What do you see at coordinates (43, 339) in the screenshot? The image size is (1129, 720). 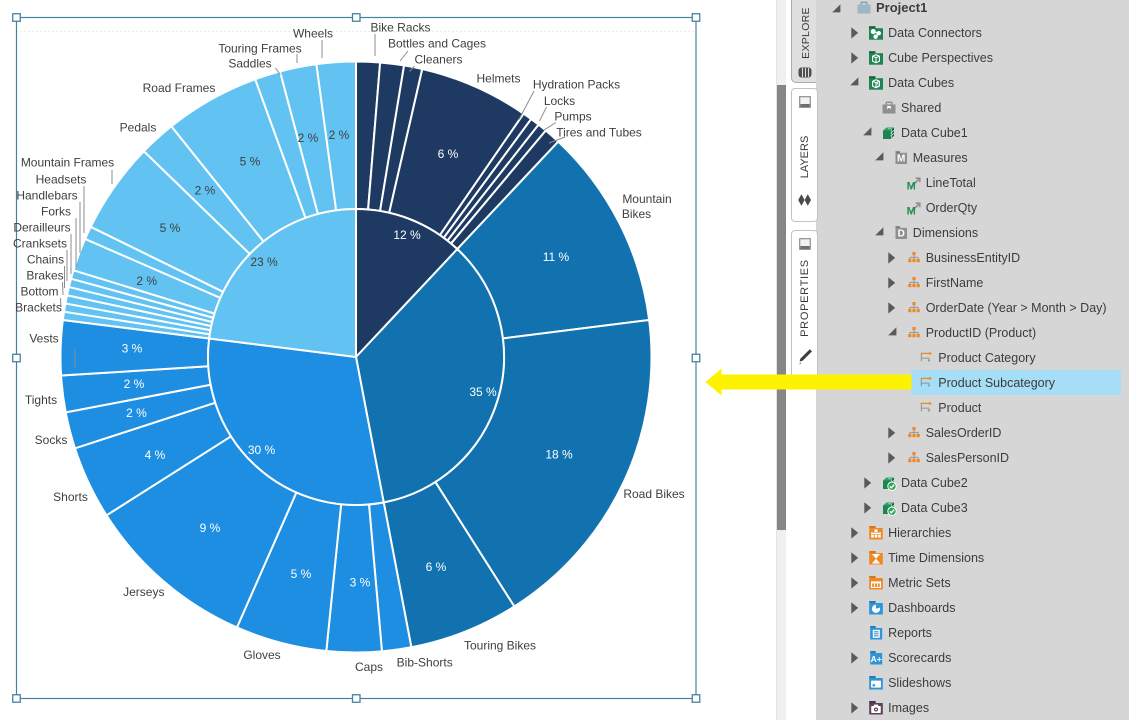 I see `svg-text: Vests` at bounding box center [43, 339].